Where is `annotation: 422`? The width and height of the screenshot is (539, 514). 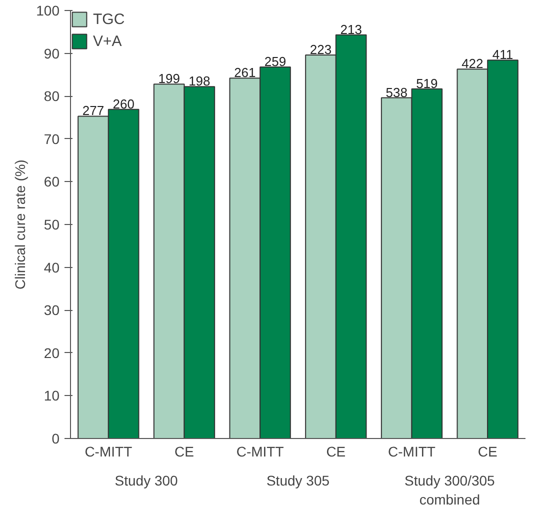 annotation: 422 is located at coordinates (473, 64).